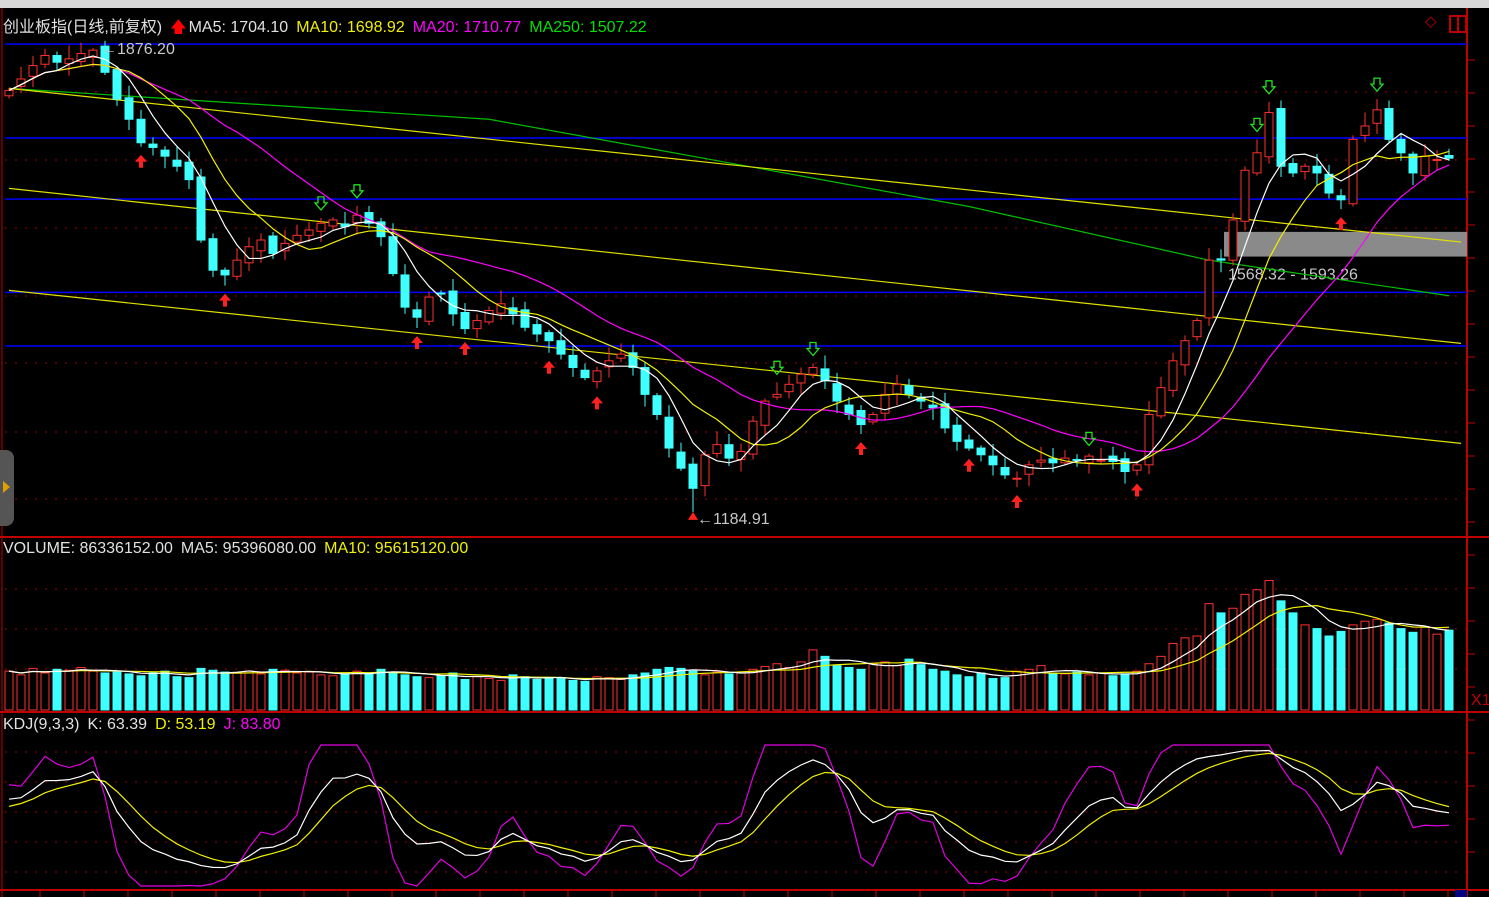 This screenshot has width=1489, height=897. Describe the element at coordinates (1431, 21) in the screenshot. I see `diamond-icon: ◇` at that location.